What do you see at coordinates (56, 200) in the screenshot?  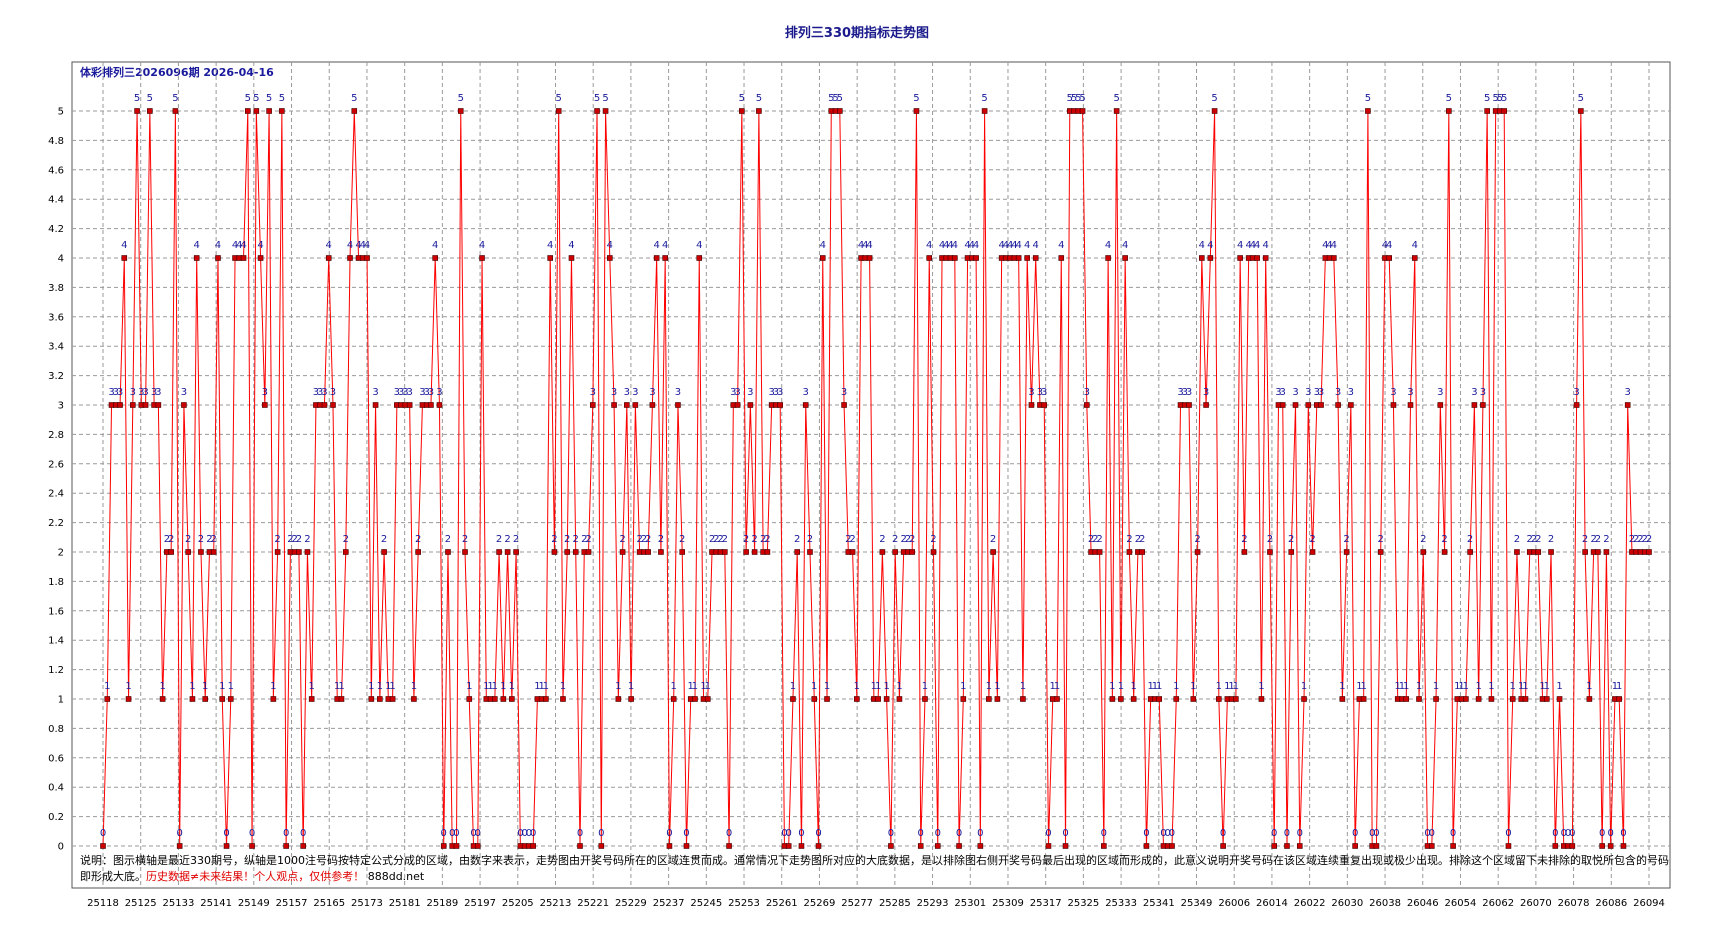 I see `y-tick-label: 4.4` at bounding box center [56, 200].